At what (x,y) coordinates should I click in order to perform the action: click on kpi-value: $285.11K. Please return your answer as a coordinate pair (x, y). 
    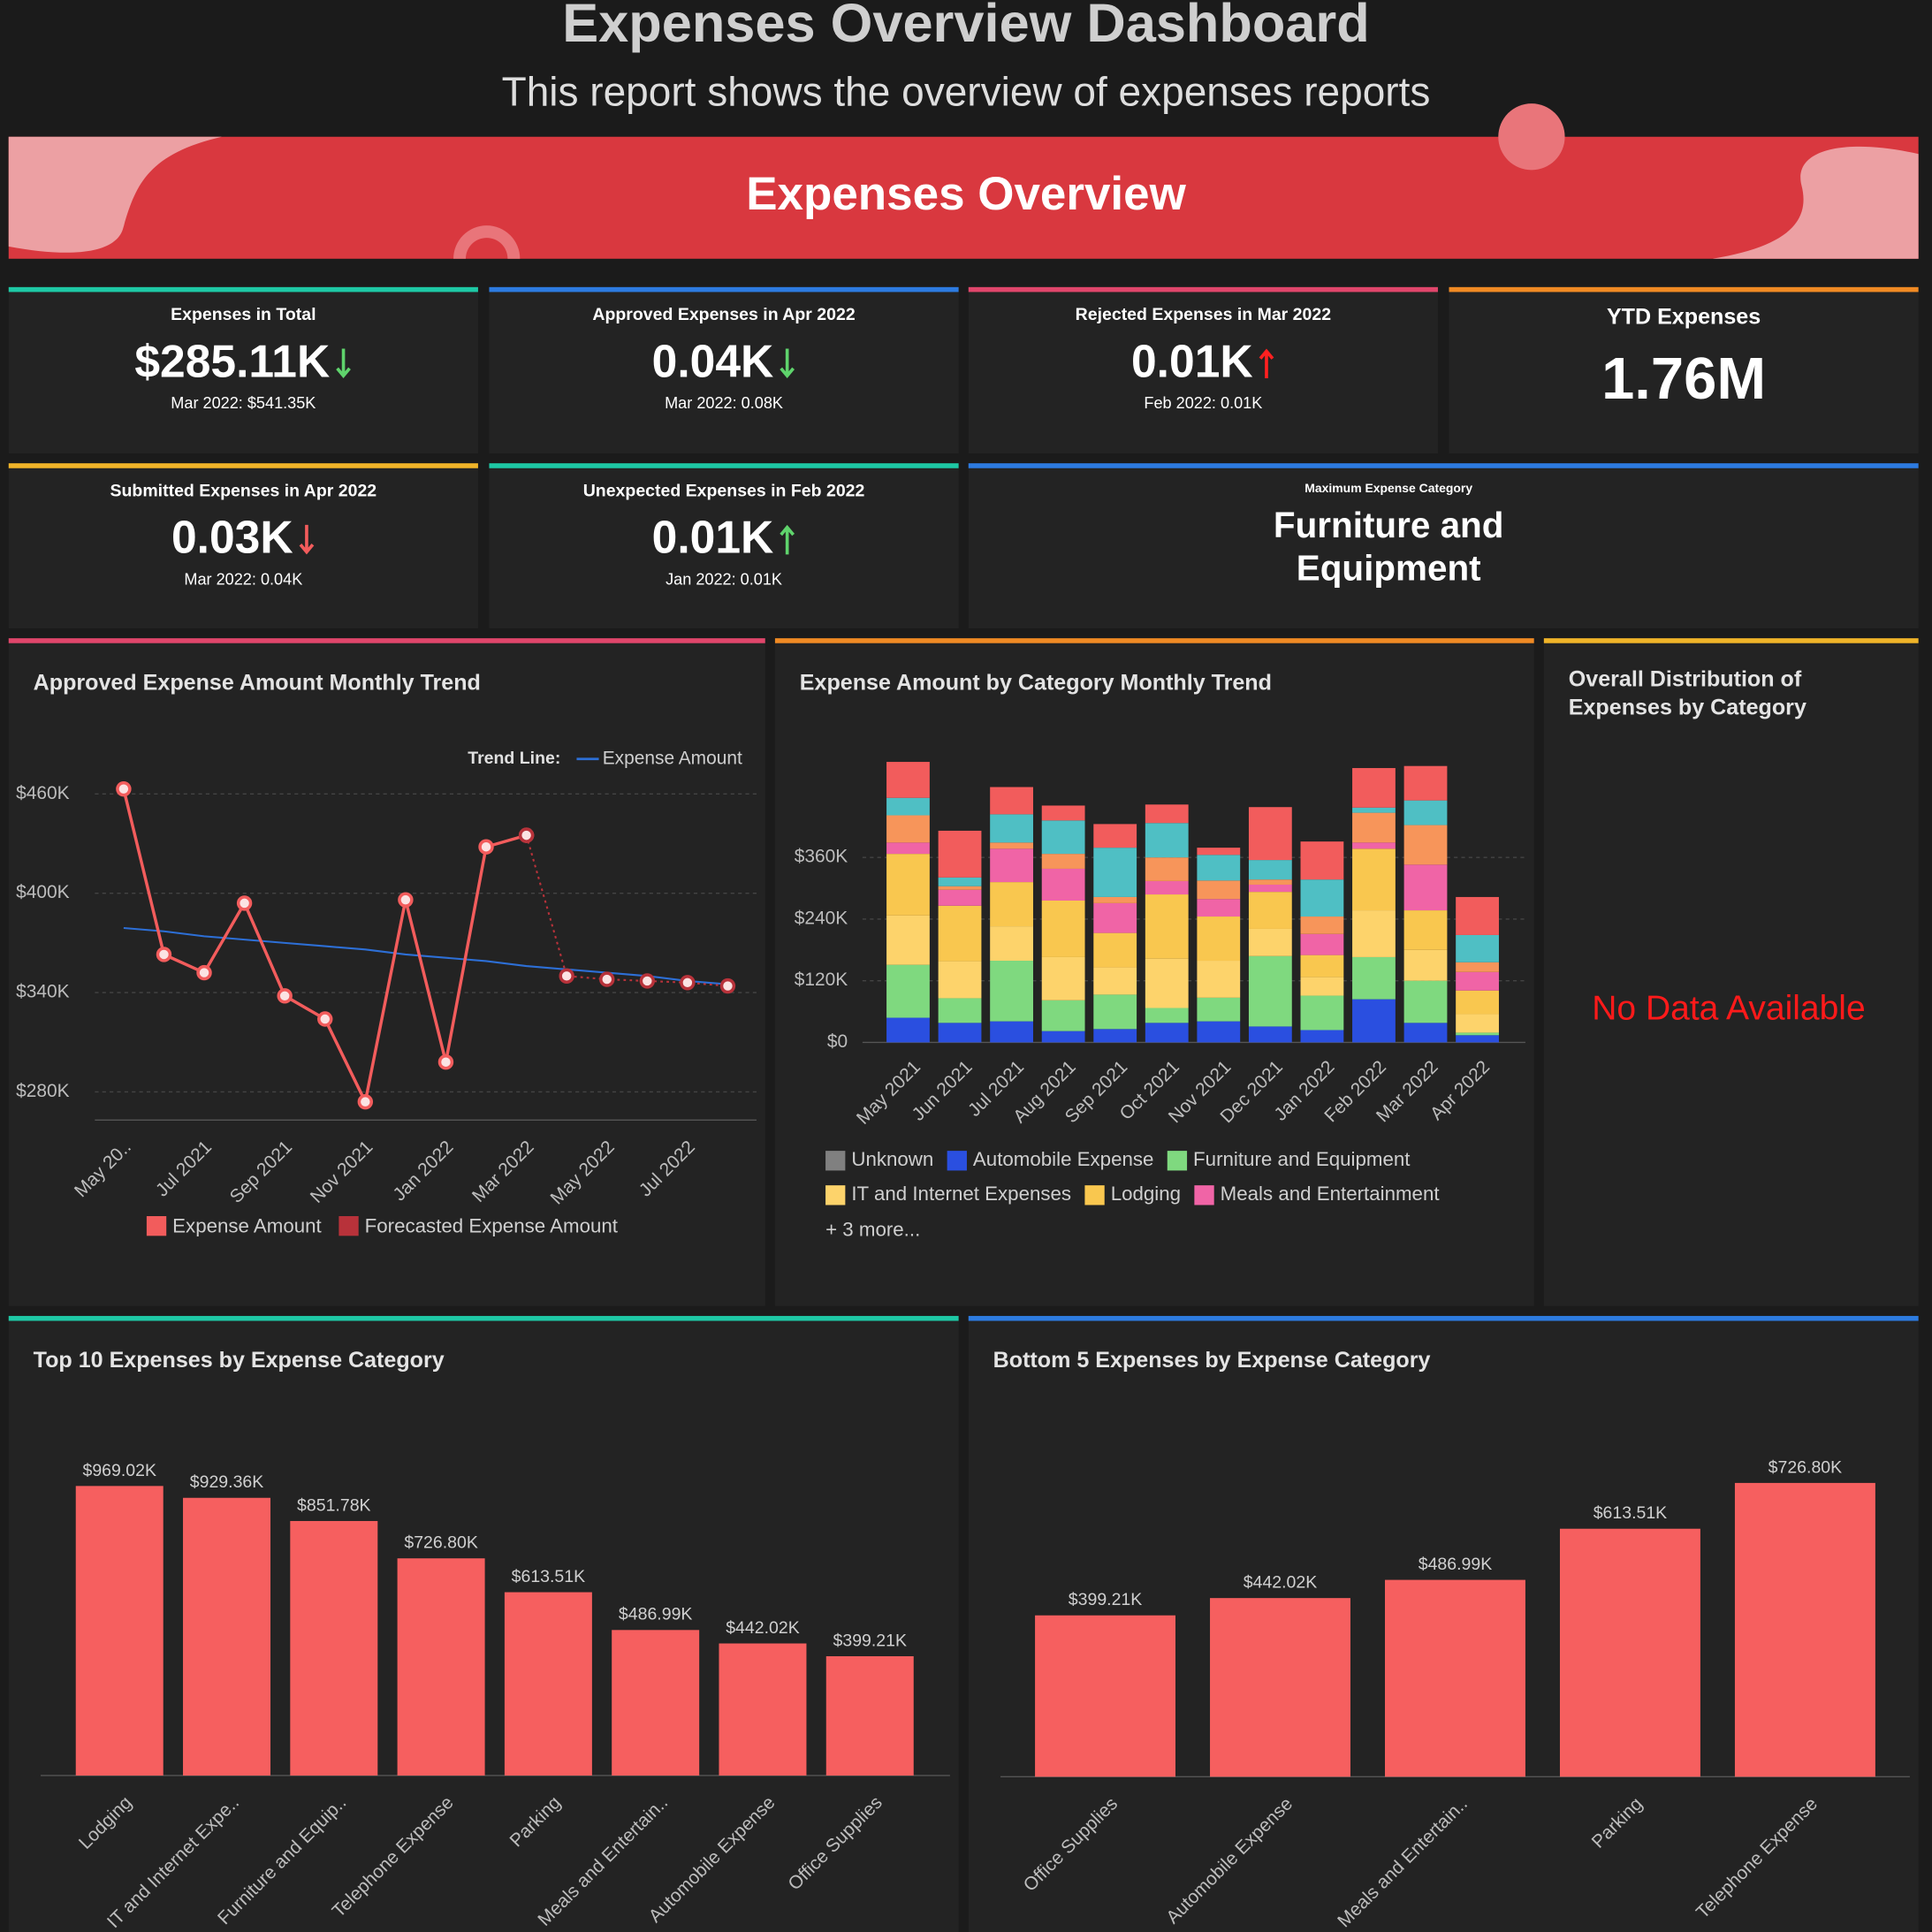
    Looking at the image, I should click on (232, 360).